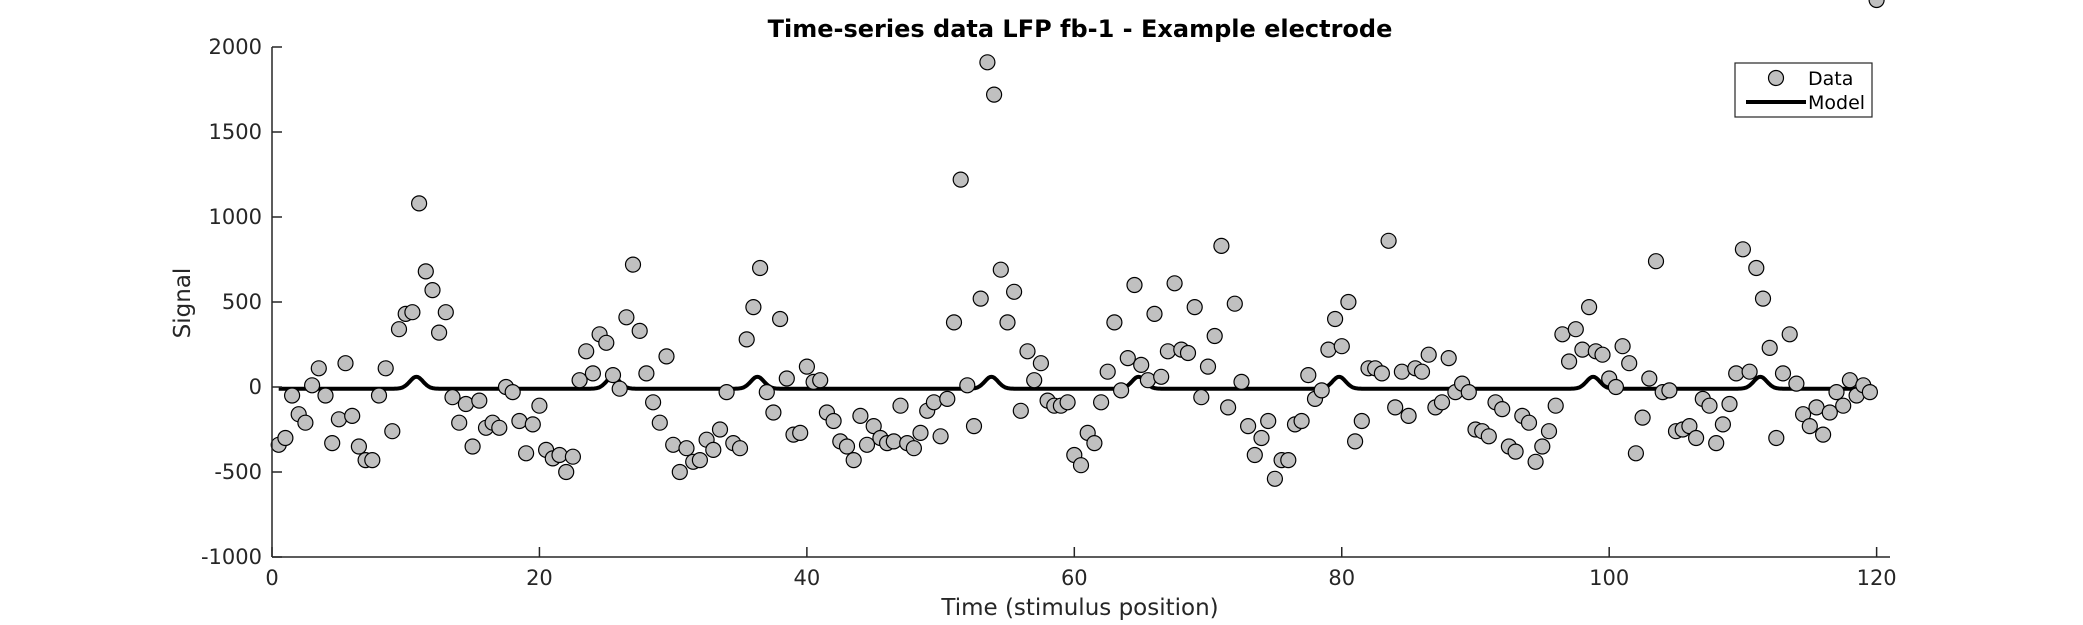 The width and height of the screenshot is (2083, 625). Describe the element at coordinates (1609, 578) in the screenshot. I see `x-tick-label: 100` at that location.